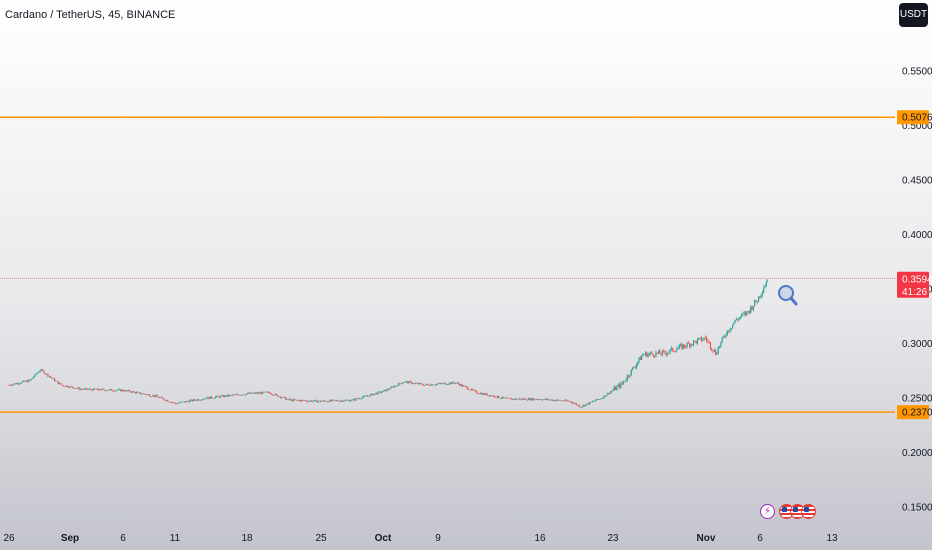 This screenshot has width=932, height=550. I want to click on symbol-title: Cardano / TetherUS, 45, BINANCE, so click(90, 15).